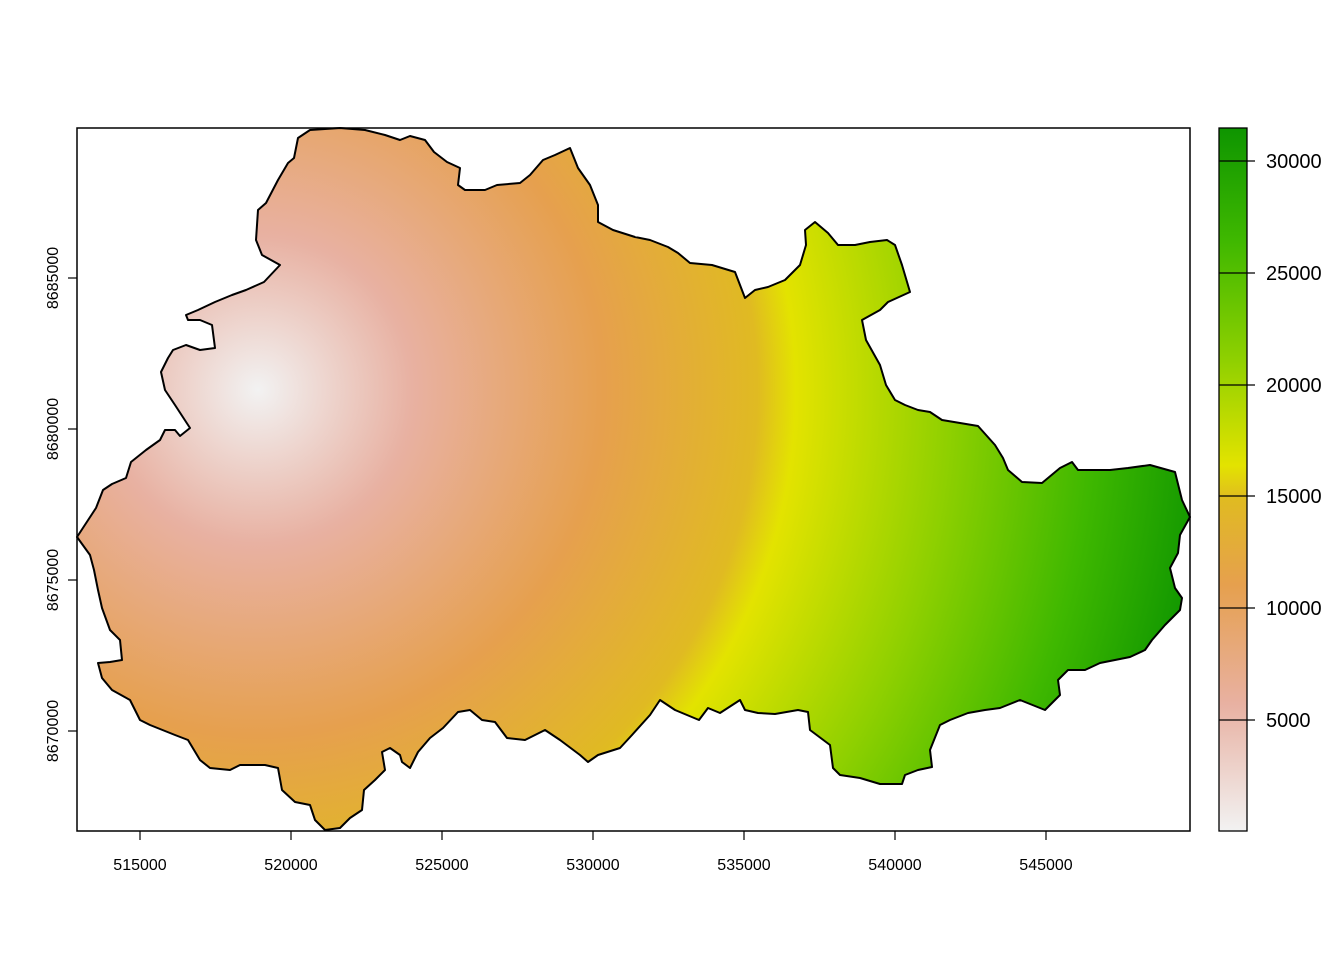 The height and width of the screenshot is (965, 1344). Describe the element at coordinates (1288, 721) in the screenshot. I see `legend-tick-label: 5000` at that location.